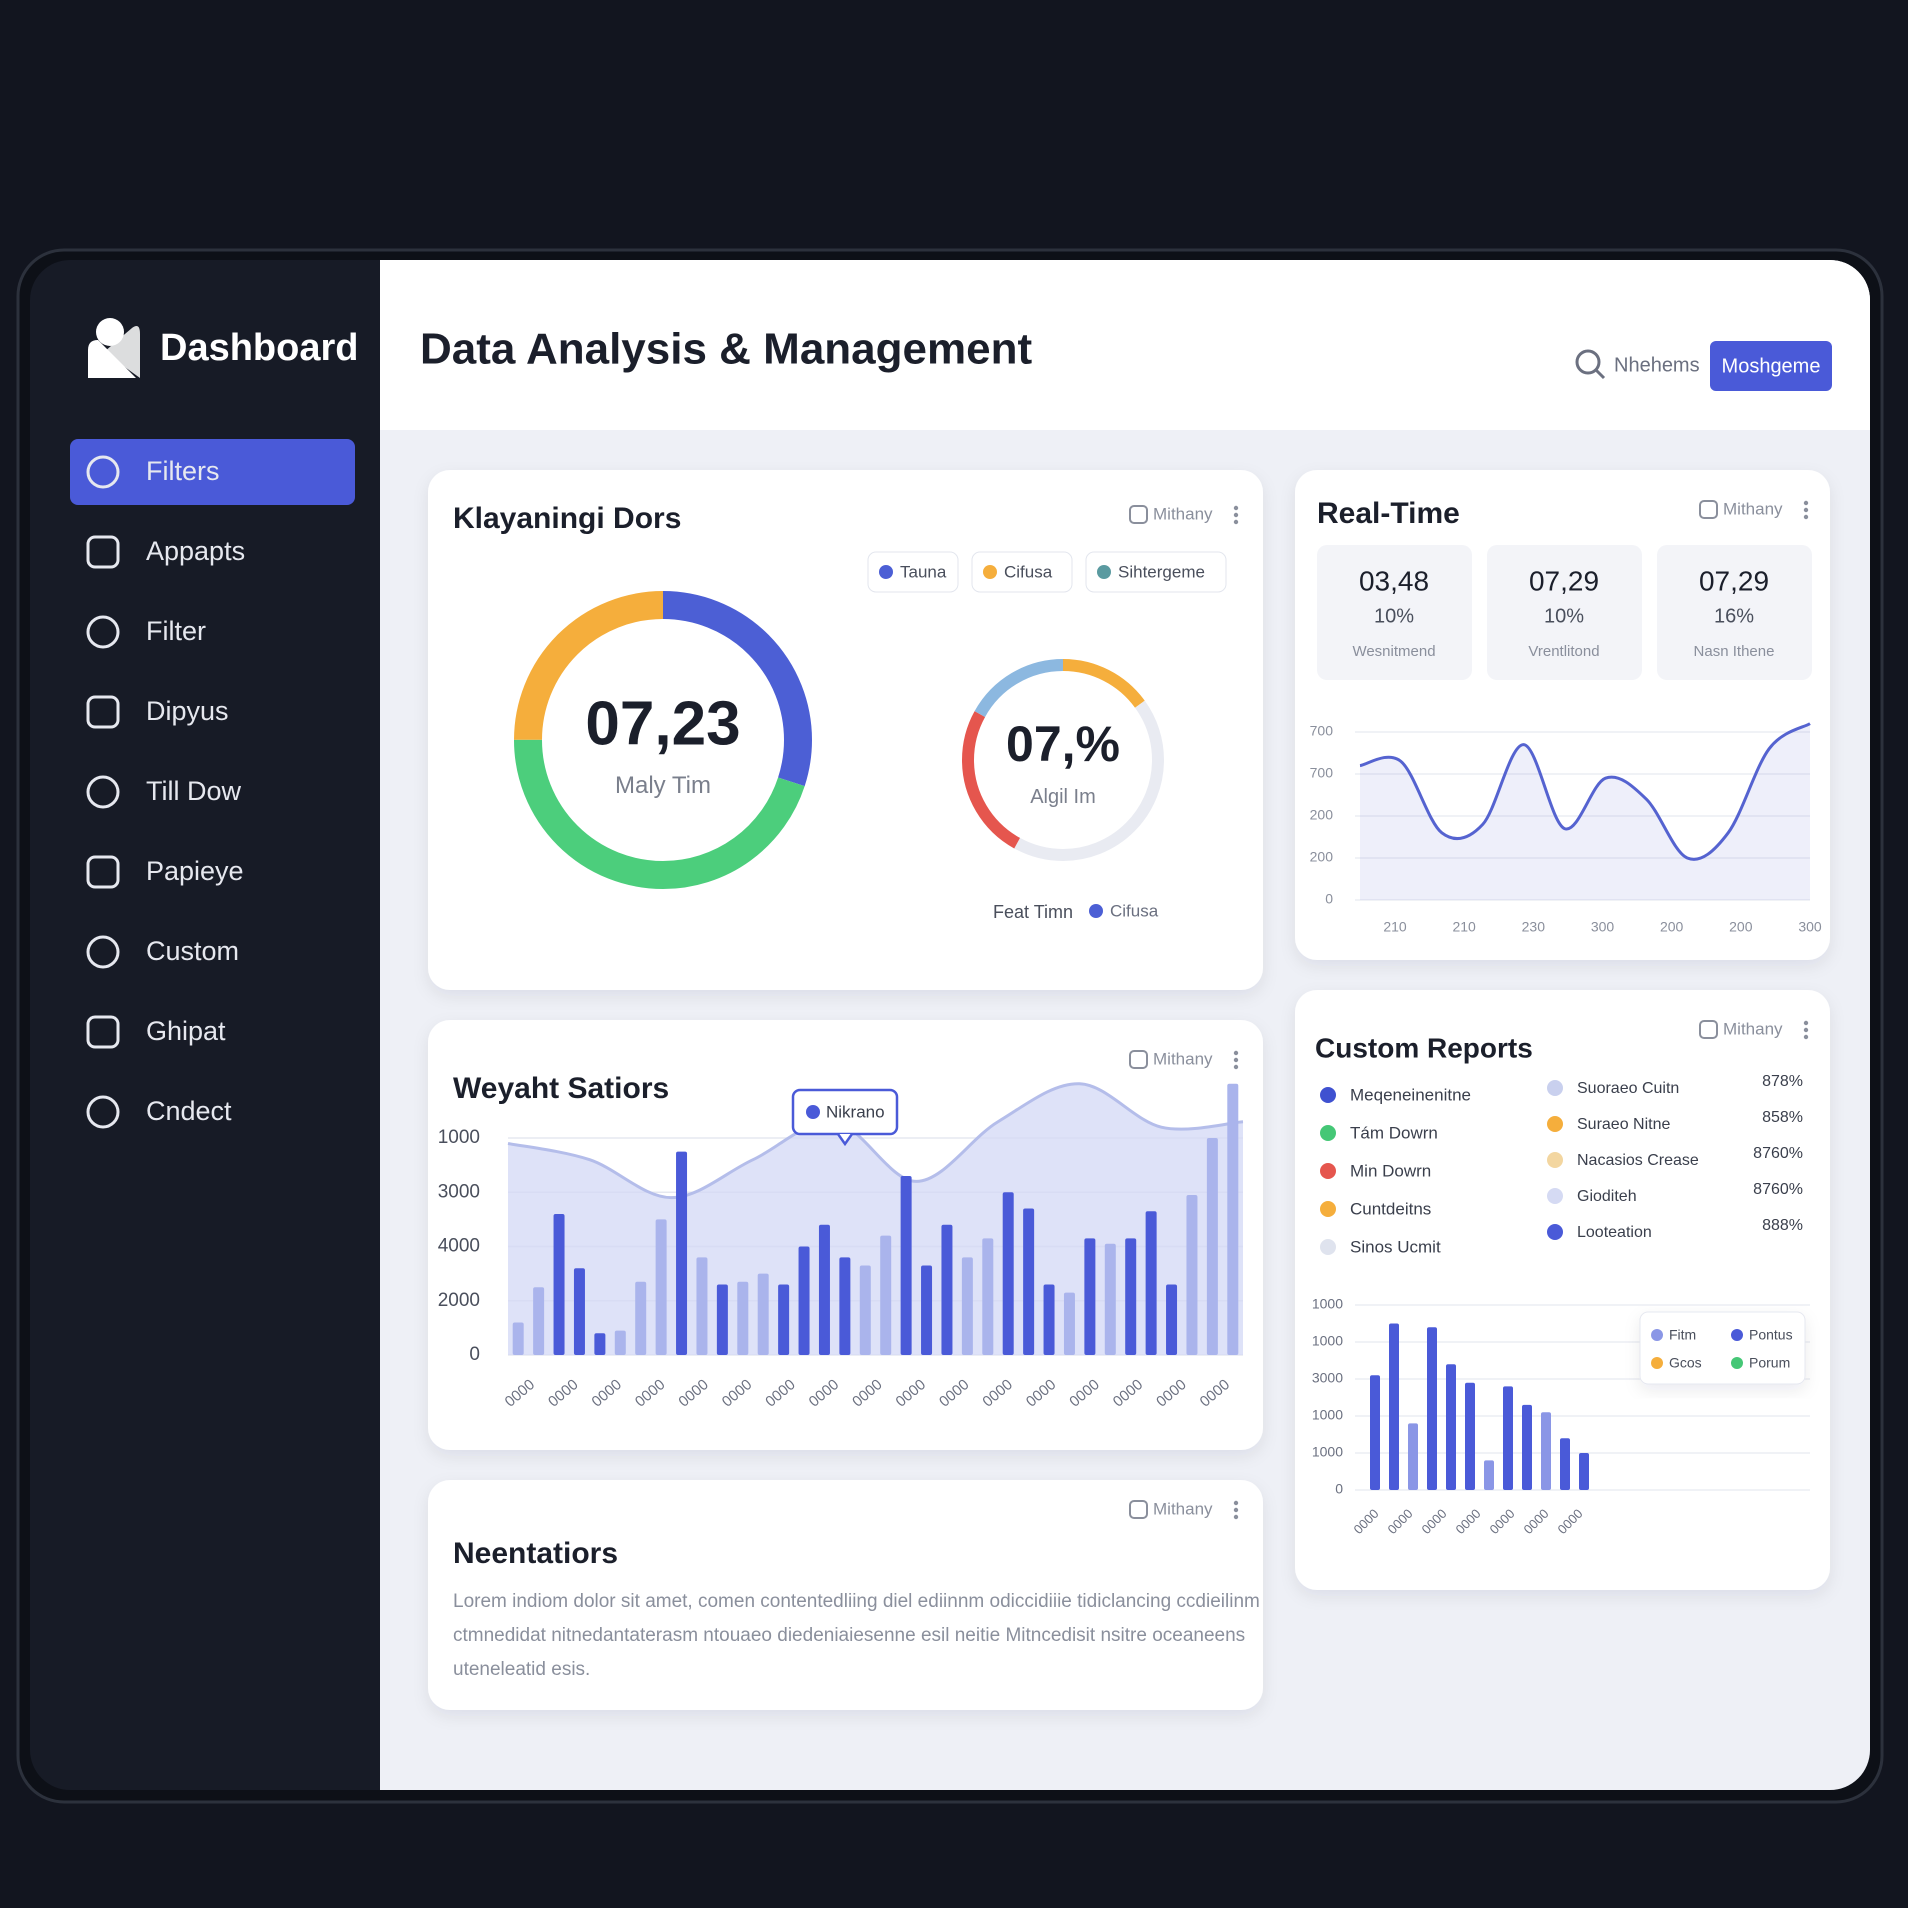  Describe the element at coordinates (726, 349) in the screenshot. I see `page-title: Data Analysis & Management` at that location.